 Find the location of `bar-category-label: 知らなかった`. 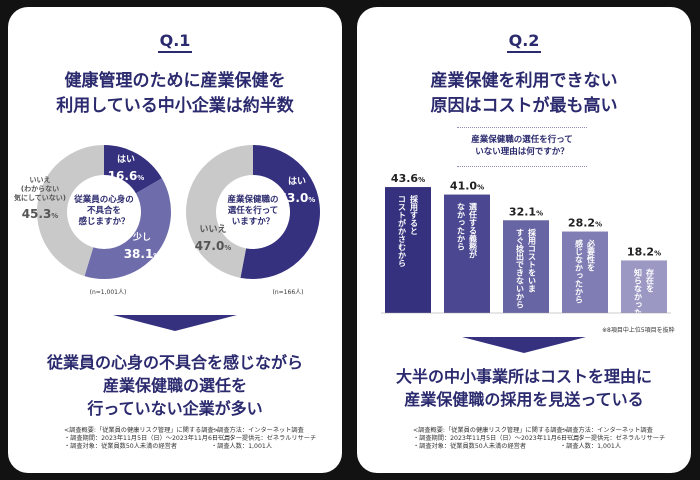

bar-category-label: 知らなかった is located at coordinates (638, 291).